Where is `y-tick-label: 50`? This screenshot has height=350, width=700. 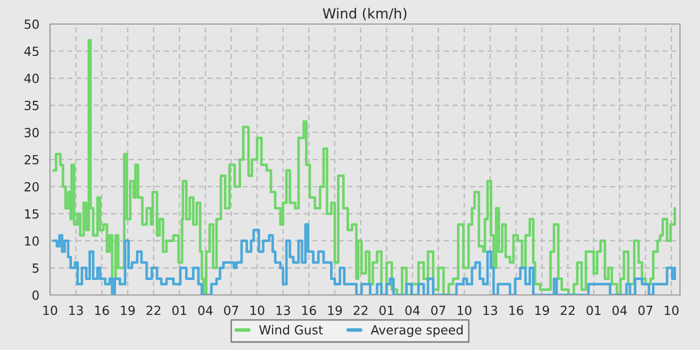
y-tick-label: 50 is located at coordinates (31, 24).